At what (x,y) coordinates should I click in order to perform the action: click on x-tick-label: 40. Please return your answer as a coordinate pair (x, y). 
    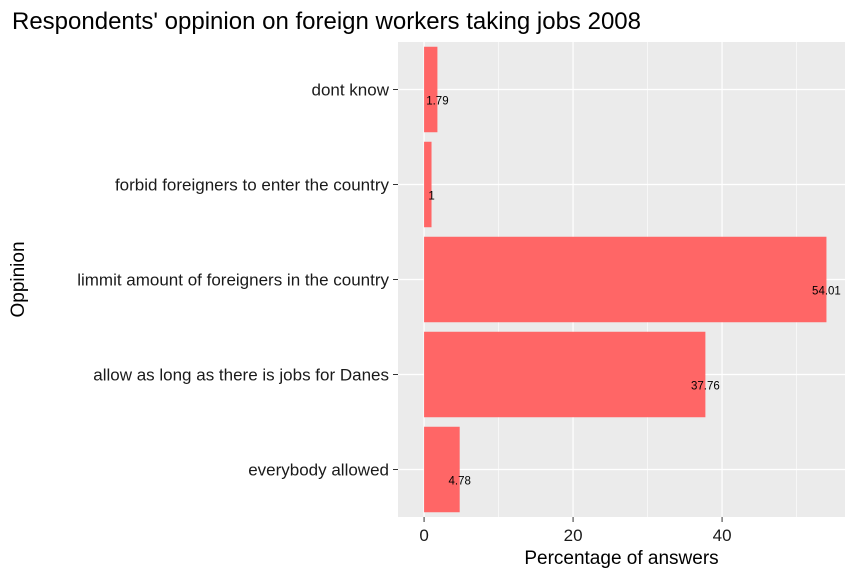
    Looking at the image, I should click on (722, 535).